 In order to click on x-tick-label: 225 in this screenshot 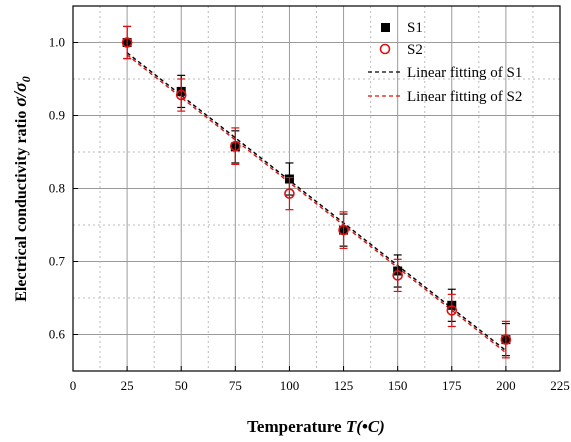, I will do `click(560, 385)`.